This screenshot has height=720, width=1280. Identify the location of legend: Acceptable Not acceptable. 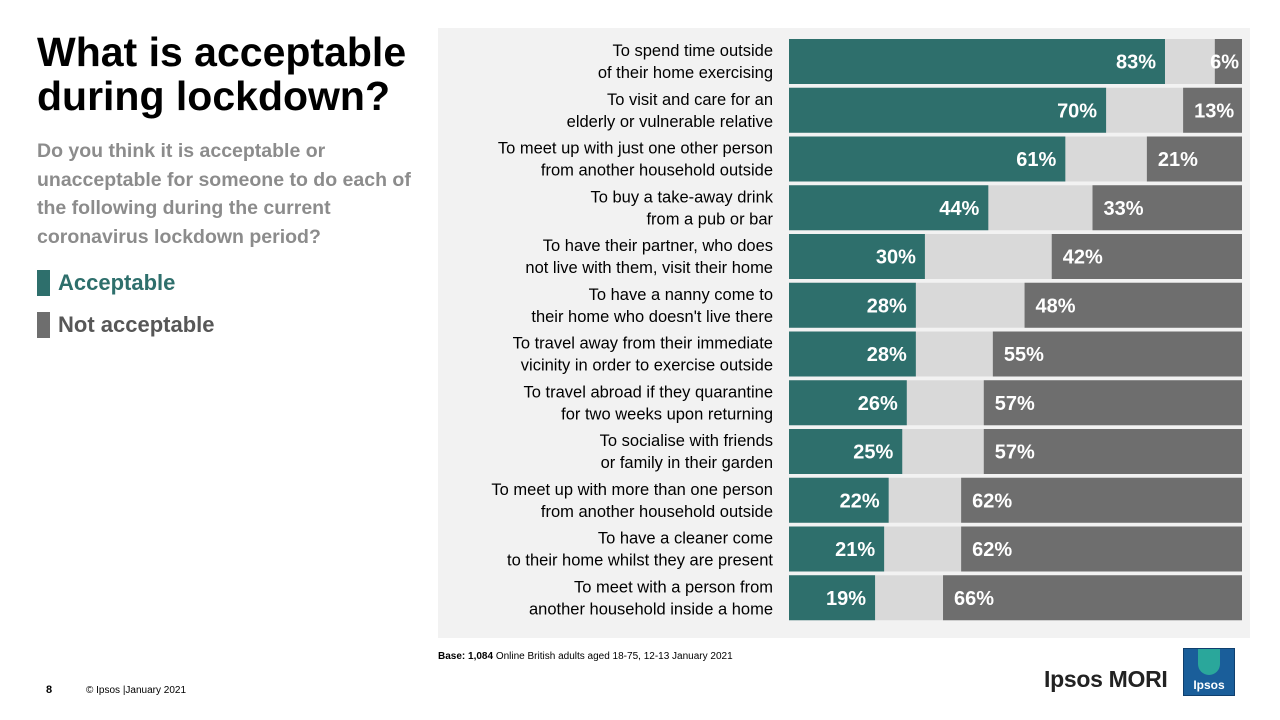
(126, 304).